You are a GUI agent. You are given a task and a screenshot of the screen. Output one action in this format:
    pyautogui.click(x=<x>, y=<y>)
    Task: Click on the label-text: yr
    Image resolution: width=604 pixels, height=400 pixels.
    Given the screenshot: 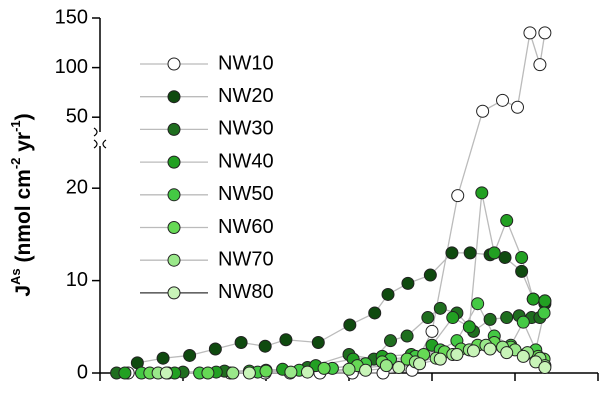 What is the action you would take?
    pyautogui.click(x=23, y=145)
    